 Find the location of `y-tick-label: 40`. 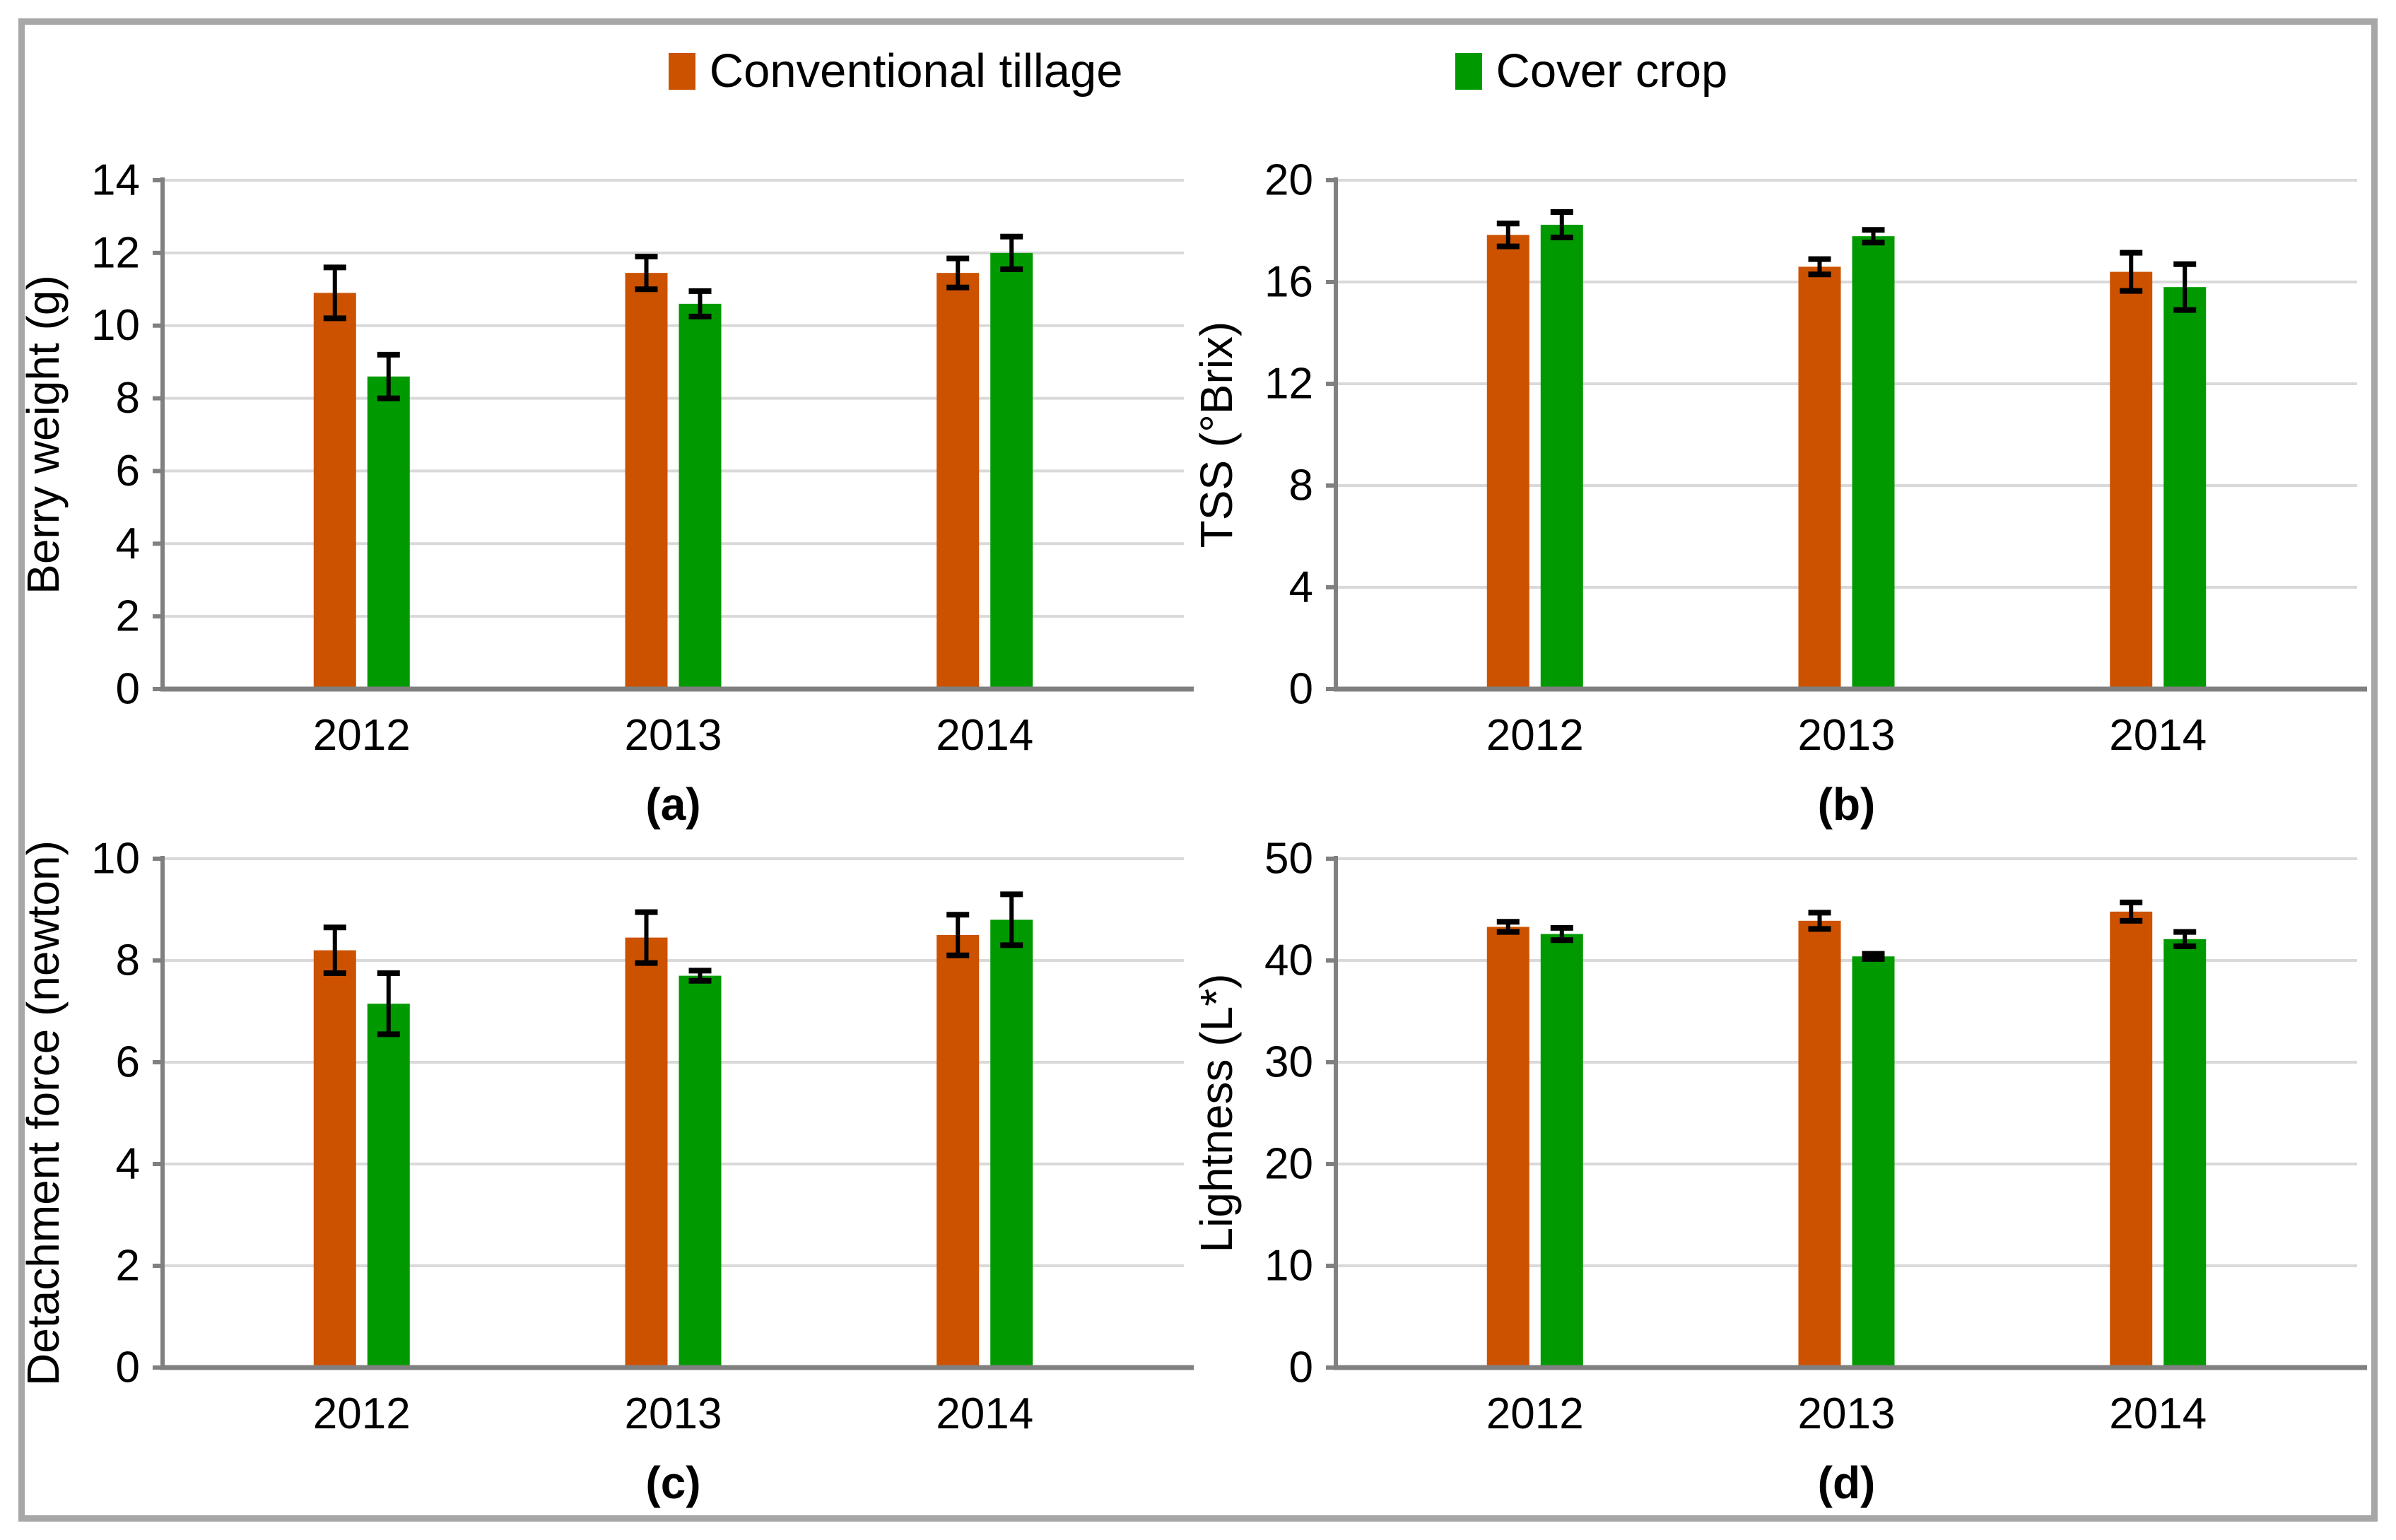

y-tick-label: 40 is located at coordinates (1288, 960).